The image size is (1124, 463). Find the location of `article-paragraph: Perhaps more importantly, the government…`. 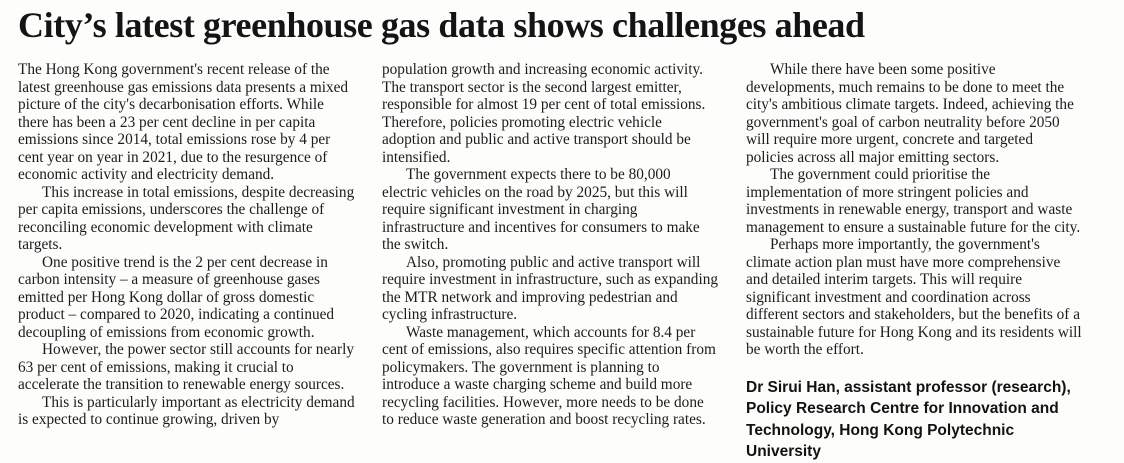

article-paragraph: Perhaps more importantly, the government… is located at coordinates (914, 297).